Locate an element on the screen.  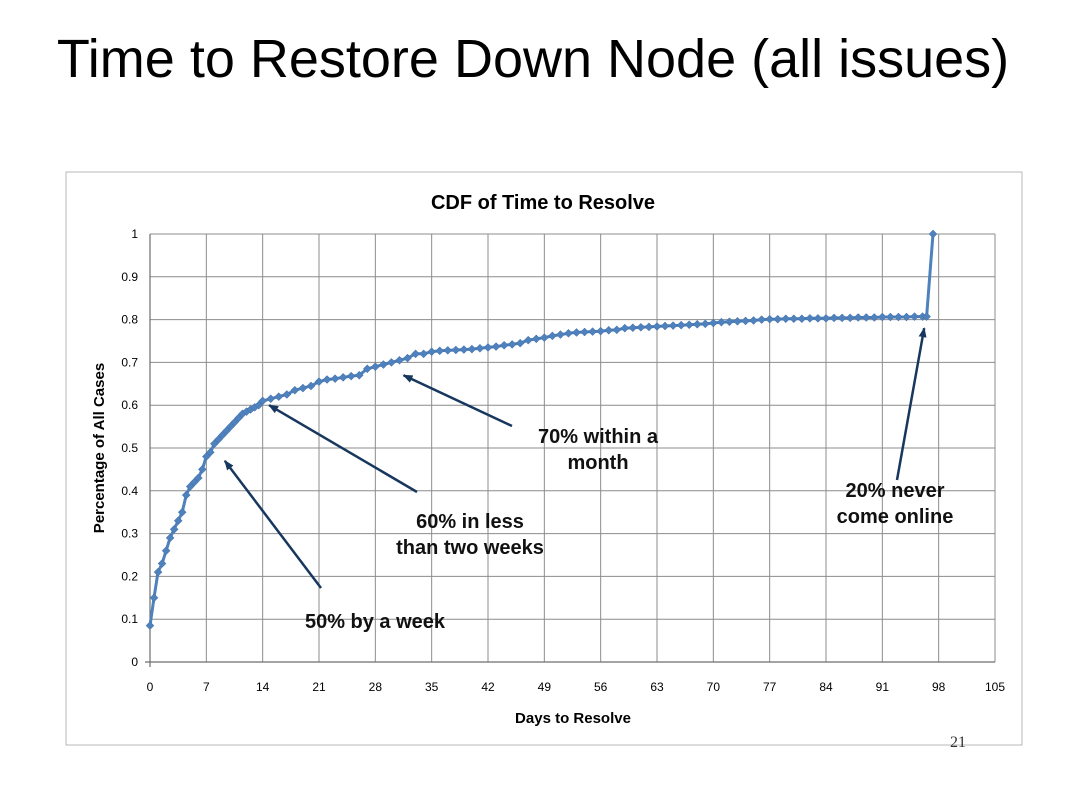
x-tick-label-6: 42 is located at coordinates (488, 687).